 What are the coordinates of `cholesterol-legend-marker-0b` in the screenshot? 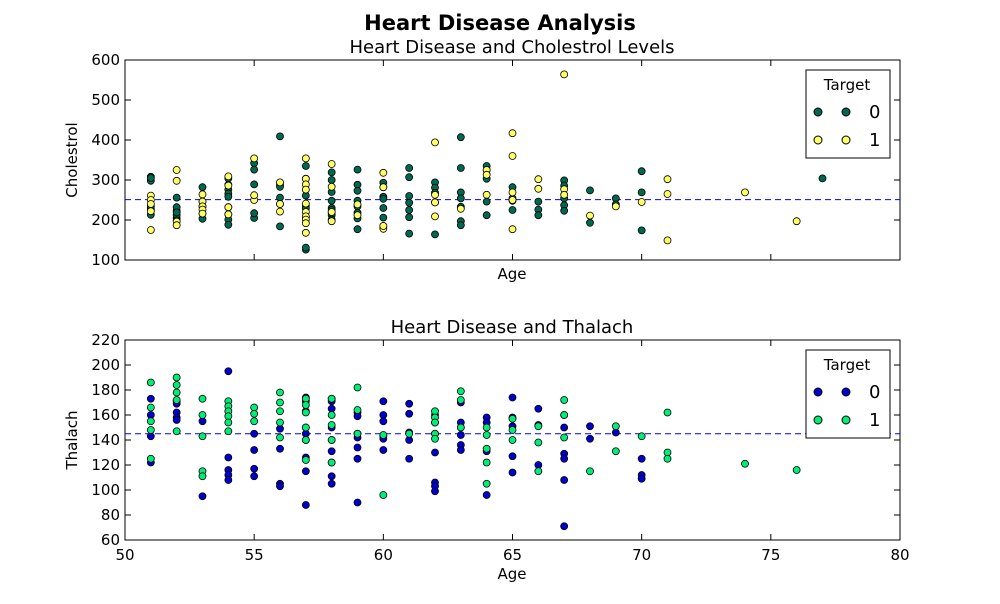 It's located at (846, 112).